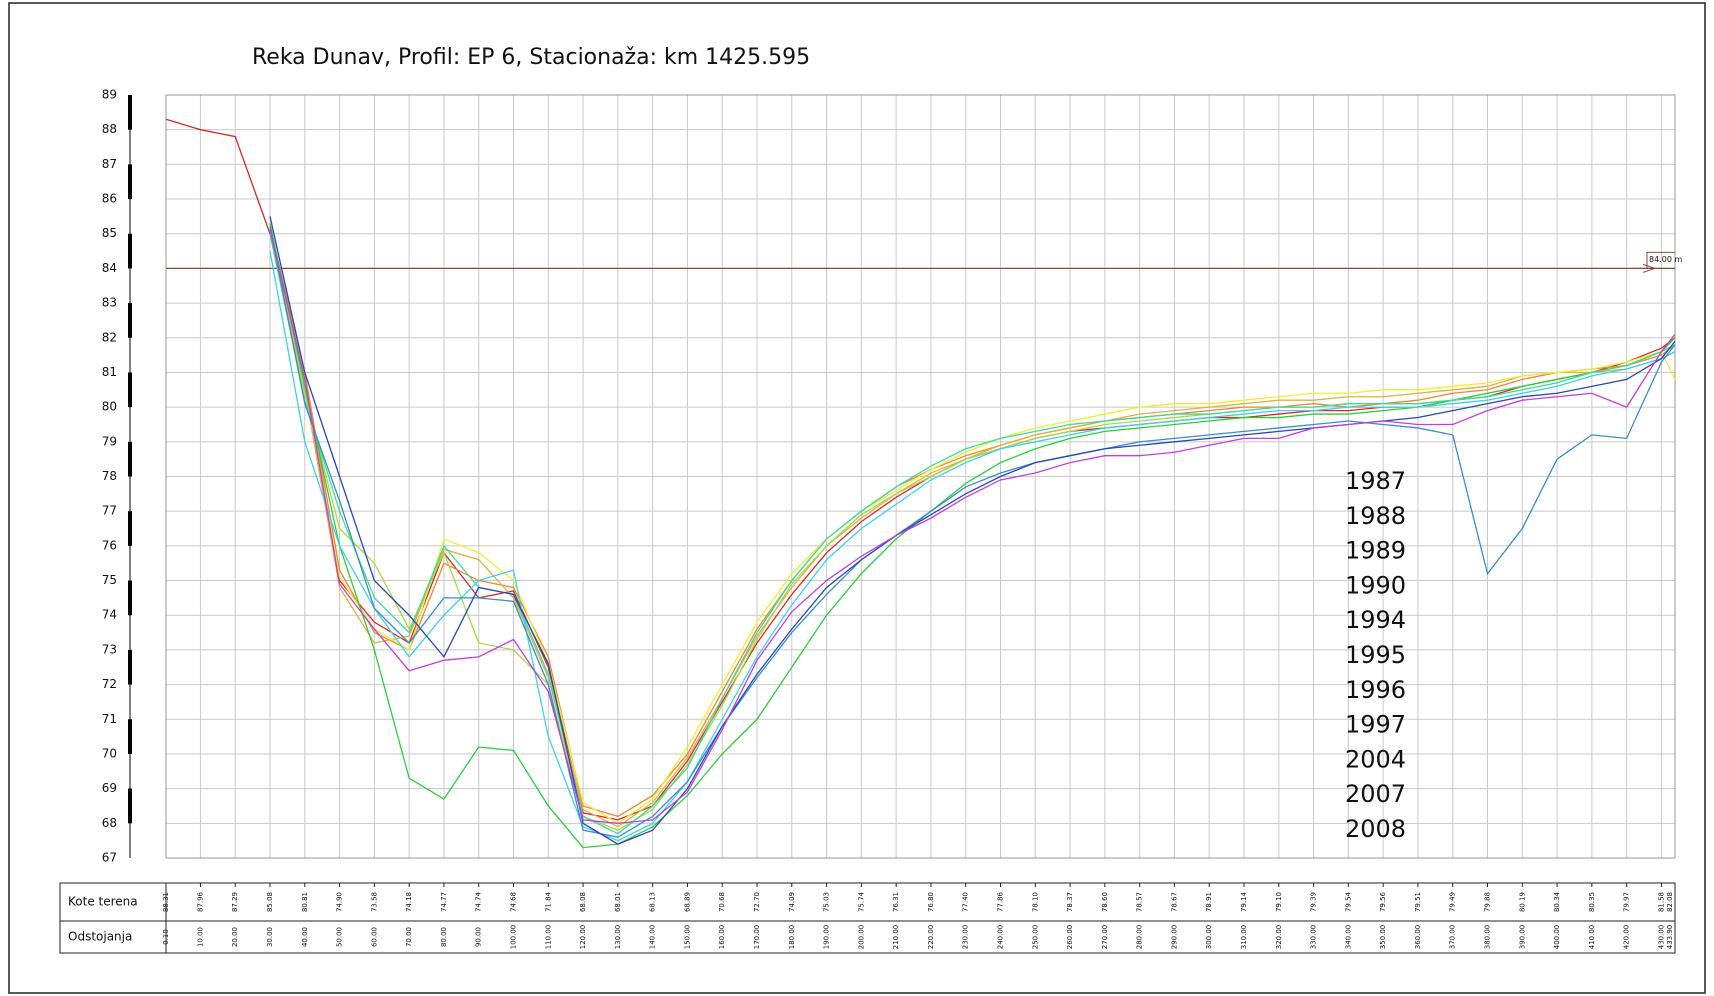 This screenshot has height=996, width=1714. I want to click on x-tick-label: 340.00, so click(1348, 937).